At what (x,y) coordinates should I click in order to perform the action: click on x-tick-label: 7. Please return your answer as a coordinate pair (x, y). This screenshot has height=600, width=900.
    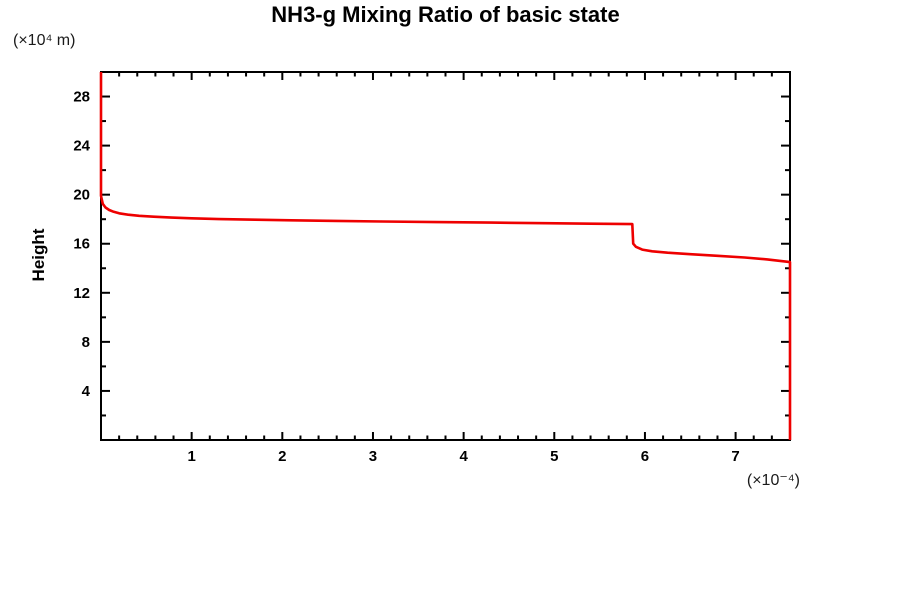
    Looking at the image, I should click on (735, 456).